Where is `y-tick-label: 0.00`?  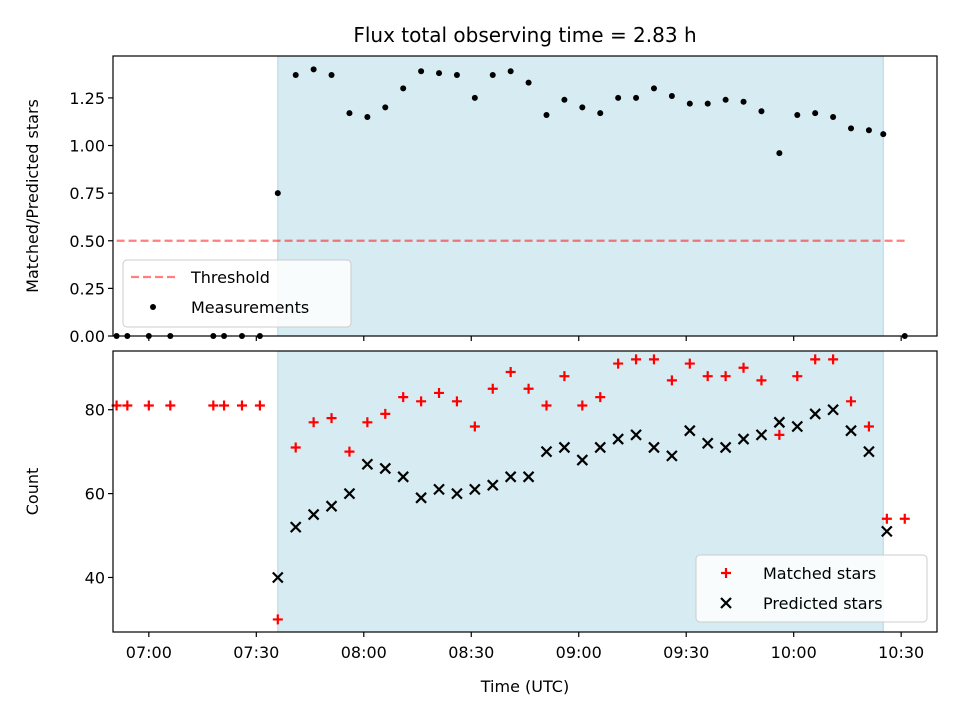 y-tick-label: 0.00 is located at coordinates (87, 336).